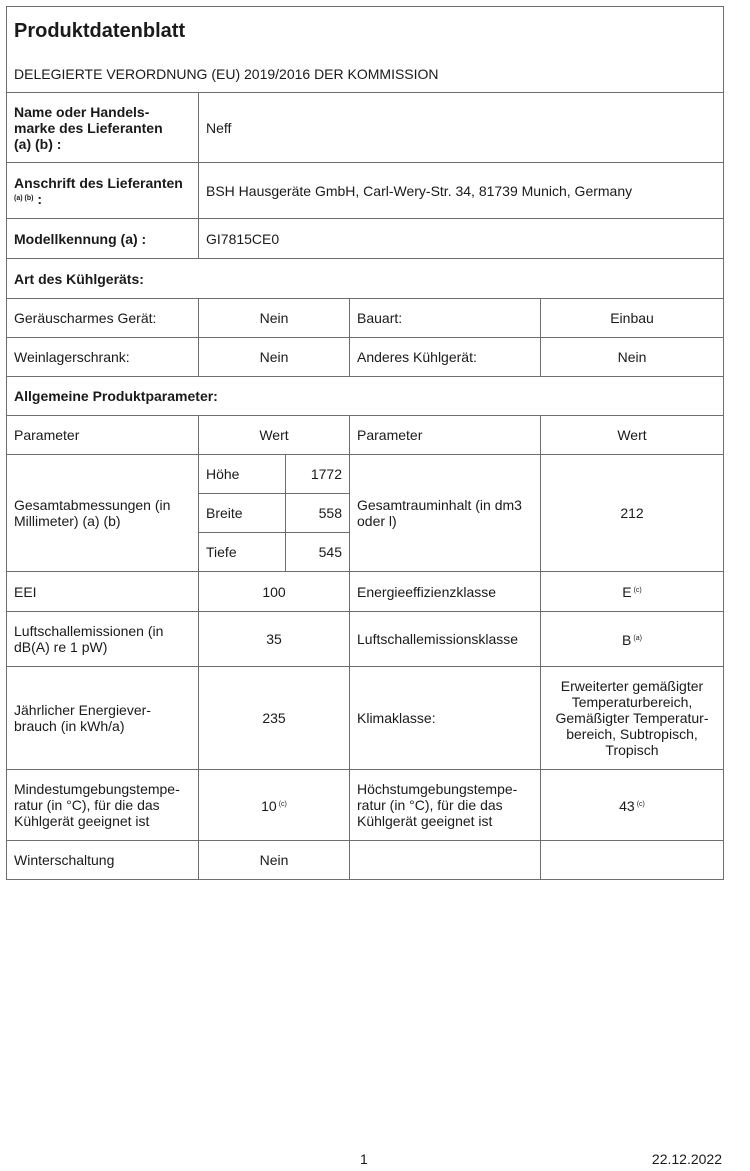 The width and height of the screenshot is (750, 1171). Describe the element at coordinates (445, 357) in the screenshot. I see `other-appliance-label: Anderes Kühlgerät:` at that location.